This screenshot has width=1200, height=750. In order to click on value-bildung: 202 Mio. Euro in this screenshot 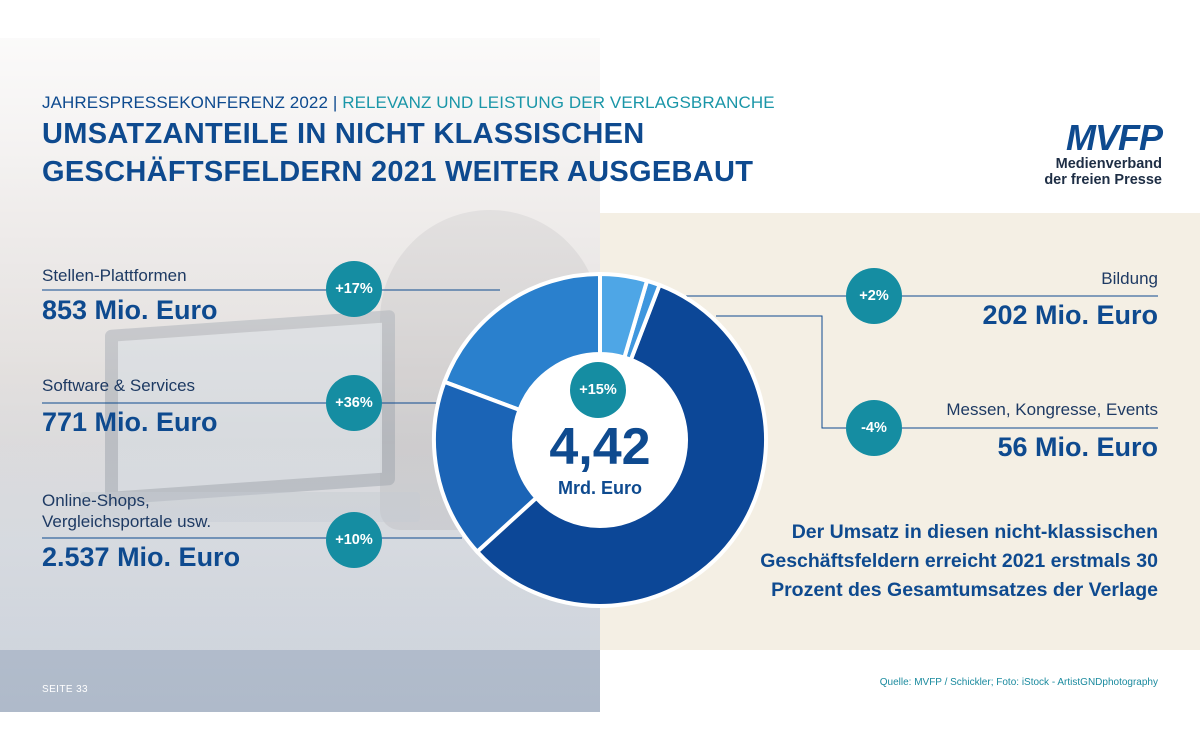, I will do `click(1070, 315)`.